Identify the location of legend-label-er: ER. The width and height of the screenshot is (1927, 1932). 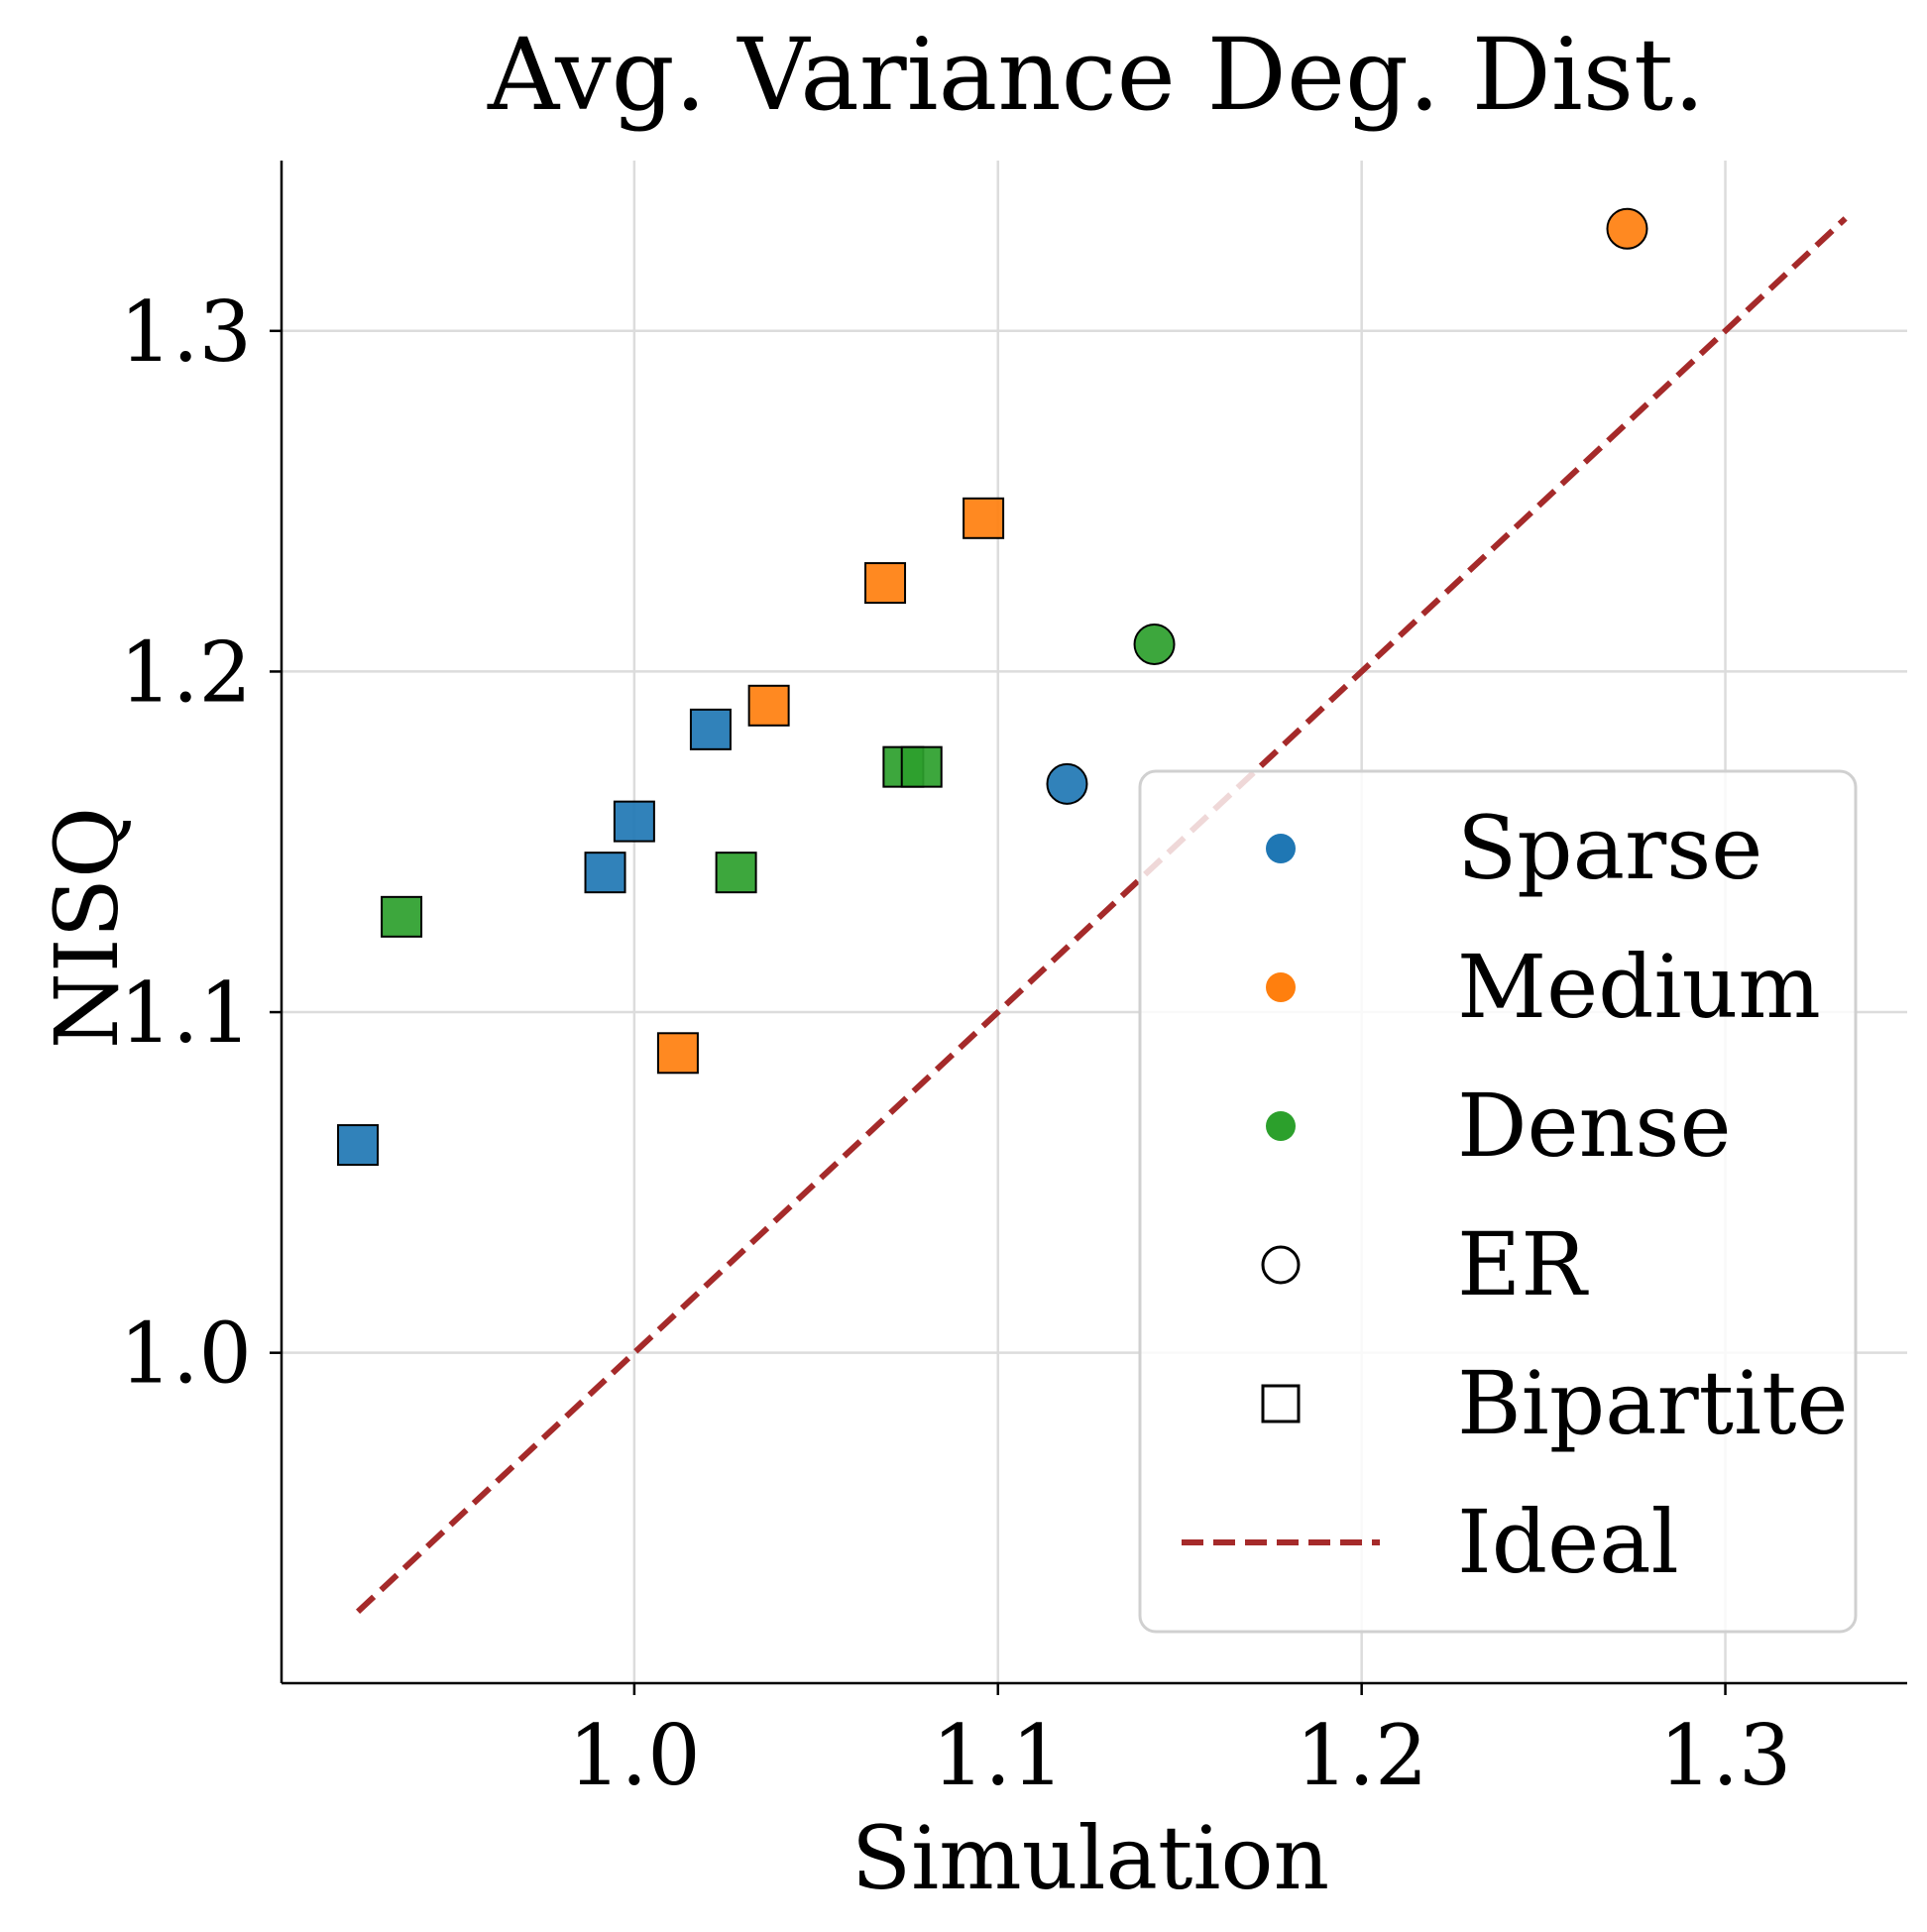
(1523, 1264).